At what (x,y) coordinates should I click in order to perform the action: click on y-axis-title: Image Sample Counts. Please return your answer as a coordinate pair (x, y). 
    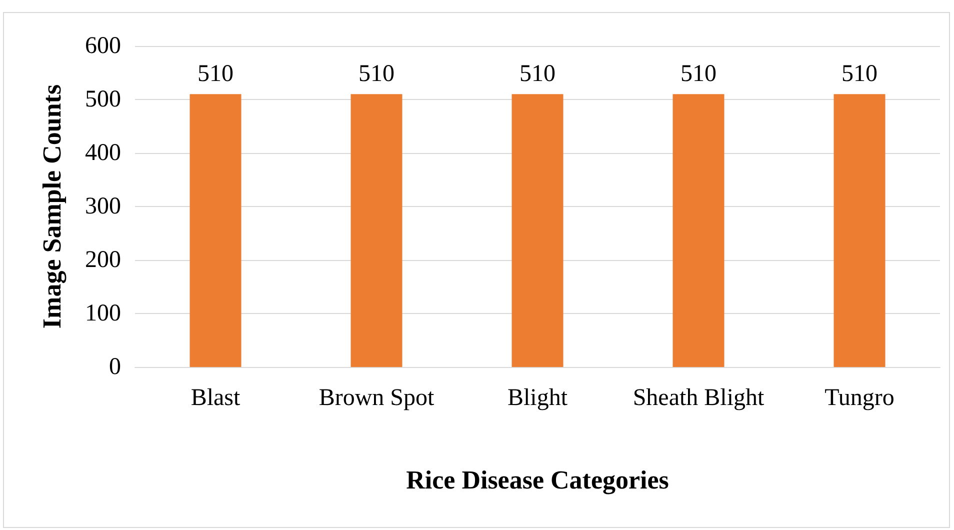
    Looking at the image, I should click on (52, 206).